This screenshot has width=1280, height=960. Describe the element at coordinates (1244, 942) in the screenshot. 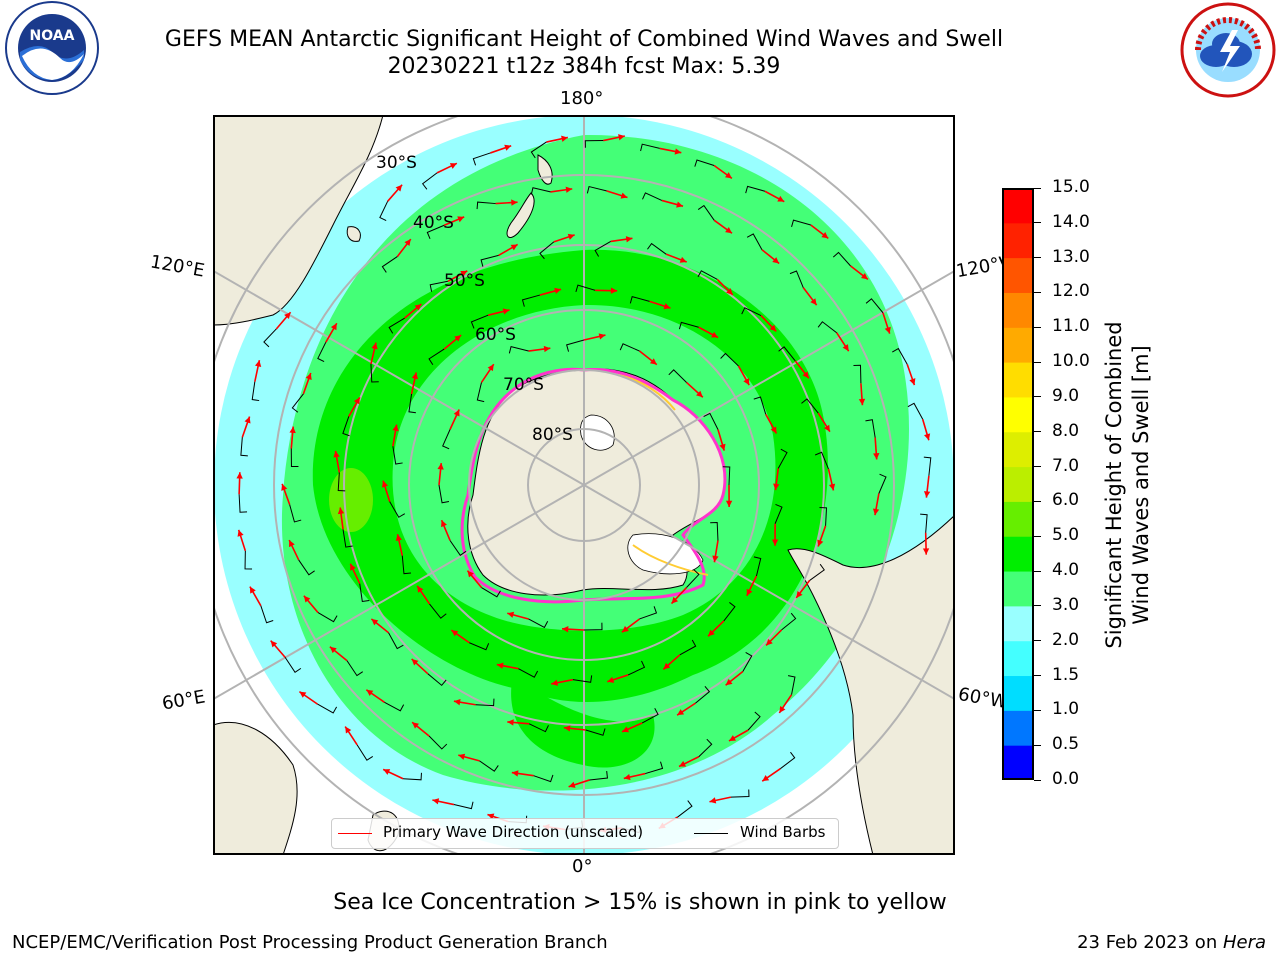

I see `host-name: Hera` at that location.